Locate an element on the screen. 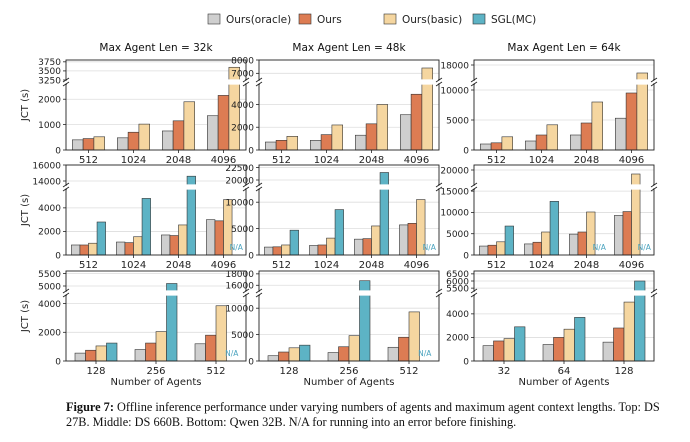 The width and height of the screenshot is (690, 442). chart-panel-5: N/A 0 5000 10000 20000 22500 512 1024 2048 4096 is located at coordinates (334, 217).